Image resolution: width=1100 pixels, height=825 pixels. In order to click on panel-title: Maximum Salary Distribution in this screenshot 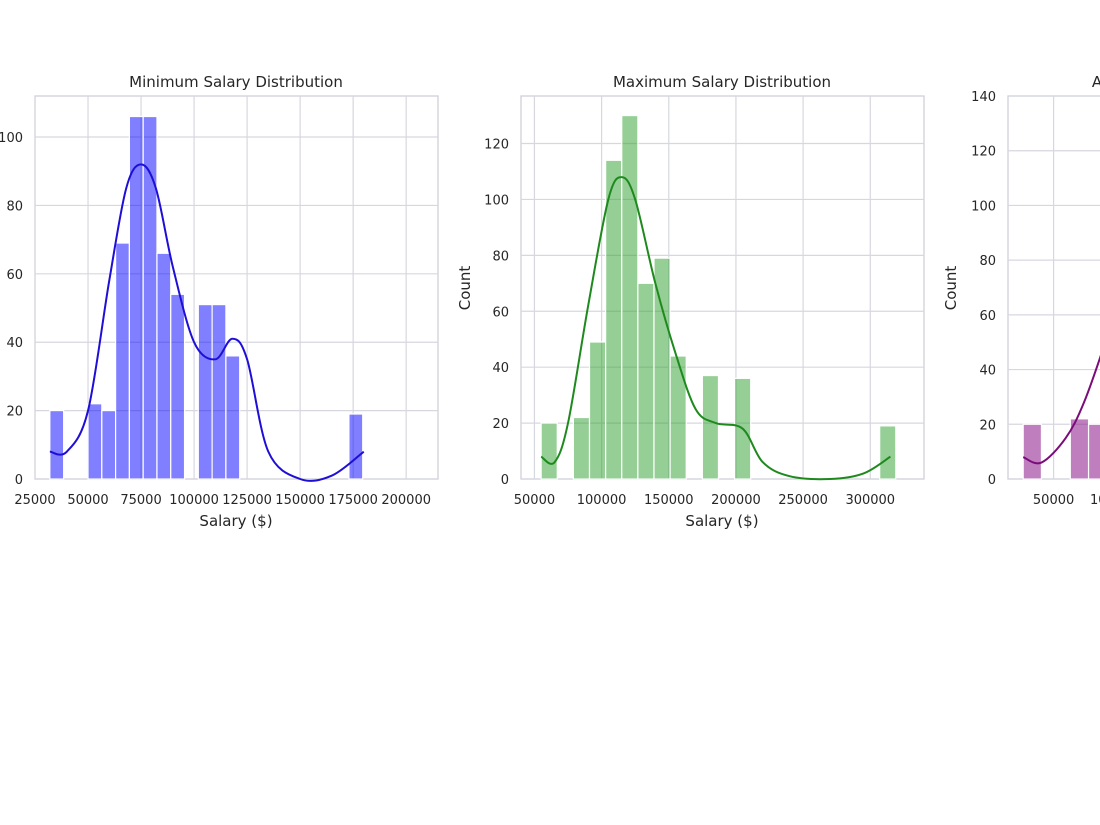, I will do `click(722, 82)`.